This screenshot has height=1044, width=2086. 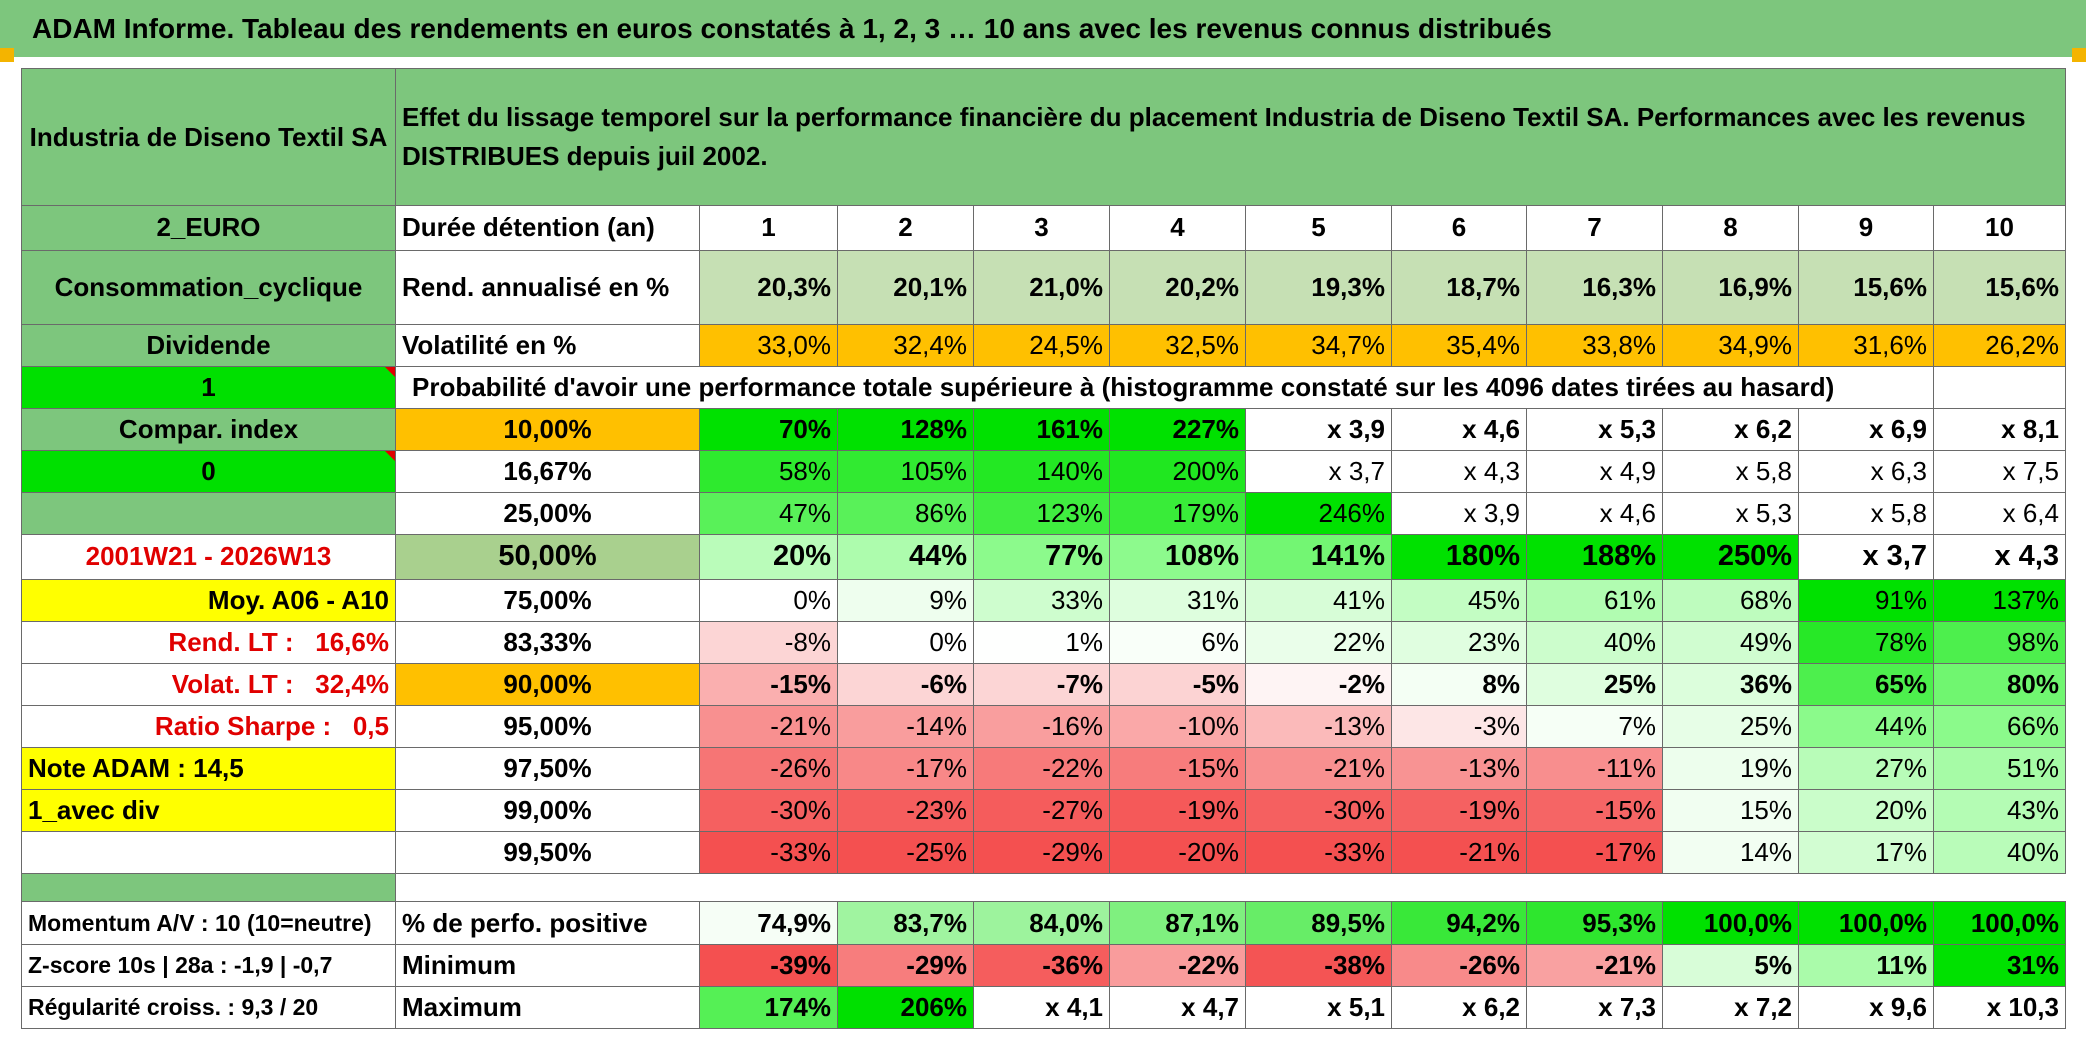 What do you see at coordinates (1866, 430) in the screenshot?
I see `prob-value: x 6,9` at bounding box center [1866, 430].